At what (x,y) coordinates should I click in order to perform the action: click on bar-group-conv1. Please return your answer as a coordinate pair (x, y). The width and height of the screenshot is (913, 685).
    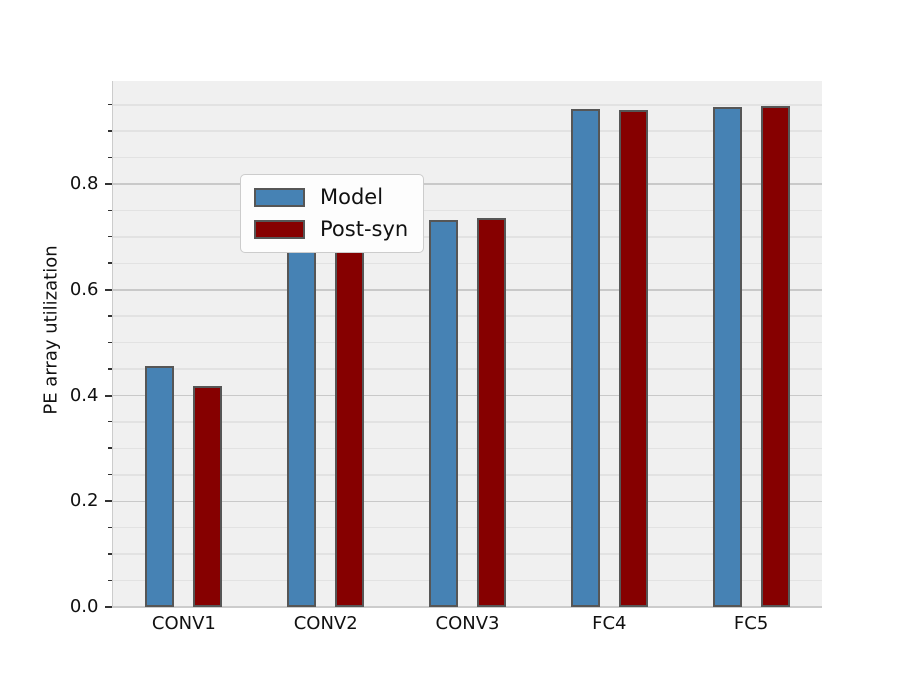
    Looking at the image, I should click on (184, 344).